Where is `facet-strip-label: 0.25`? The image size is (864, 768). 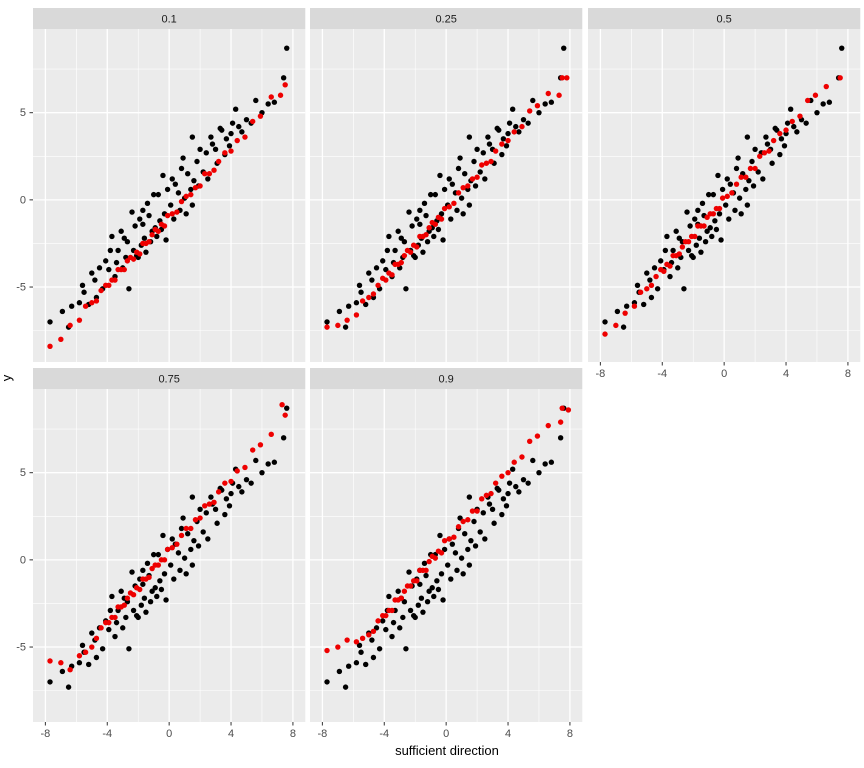
facet-strip-label: 0.25 is located at coordinates (446, 20).